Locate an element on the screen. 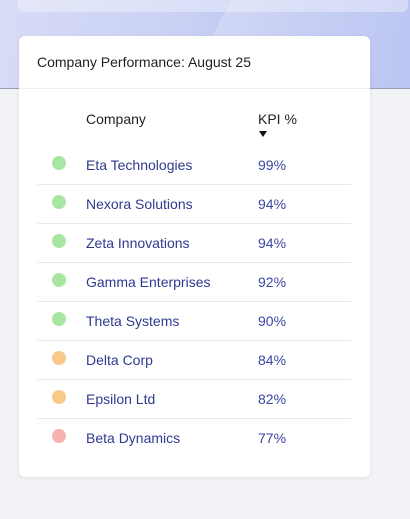 This screenshot has height=519, width=410. company-link: Delta Corp is located at coordinates (119, 360).